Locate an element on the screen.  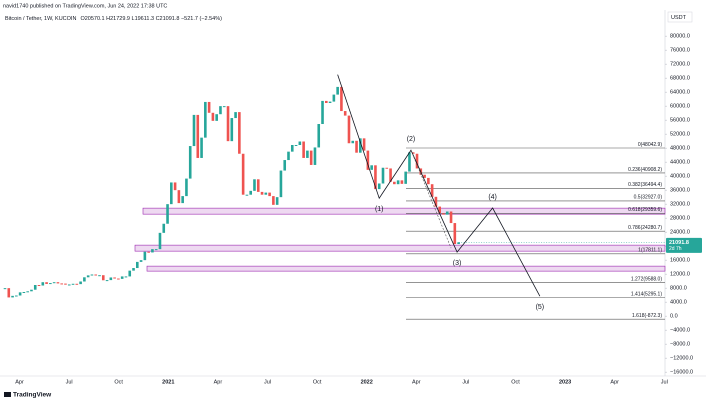
brand-name: TradingView is located at coordinates (32, 395).